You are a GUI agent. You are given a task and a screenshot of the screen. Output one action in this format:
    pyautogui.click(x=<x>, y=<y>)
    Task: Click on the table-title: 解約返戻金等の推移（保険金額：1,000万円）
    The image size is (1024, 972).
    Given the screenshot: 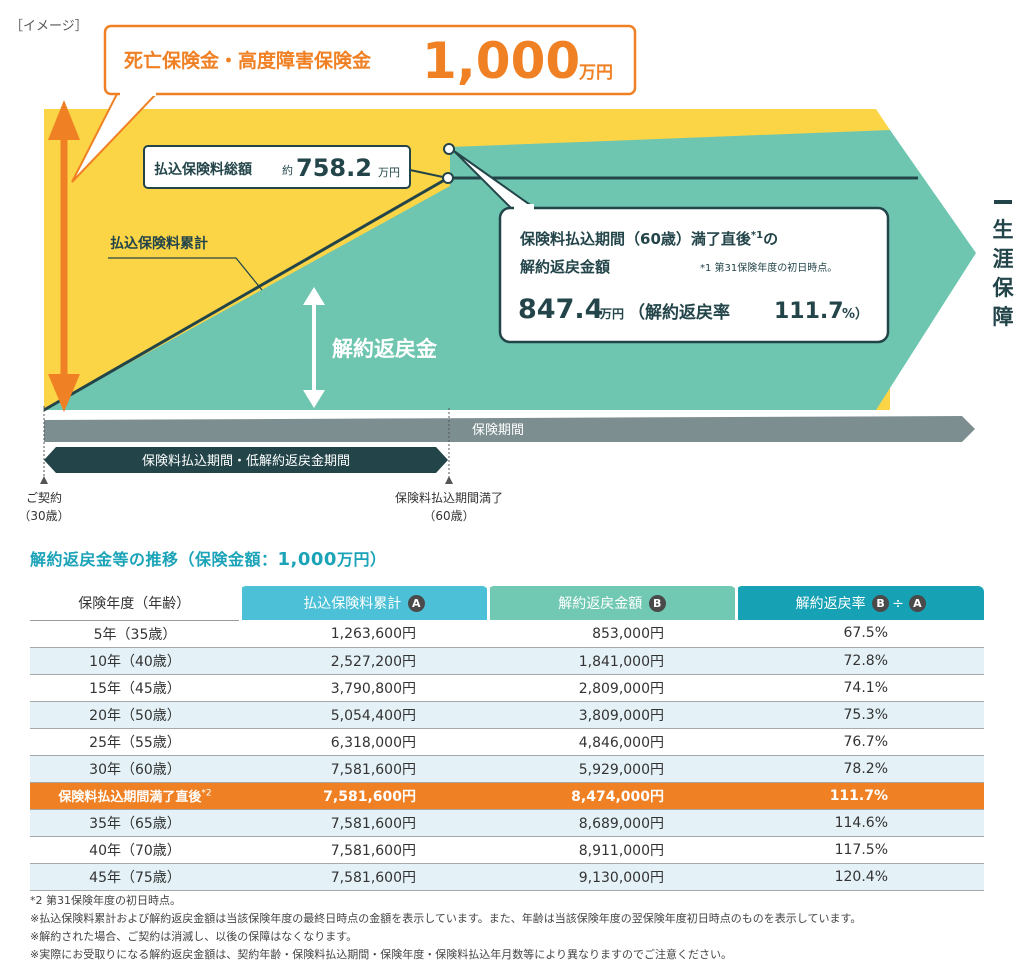 What is the action you would take?
    pyautogui.click(x=208, y=559)
    